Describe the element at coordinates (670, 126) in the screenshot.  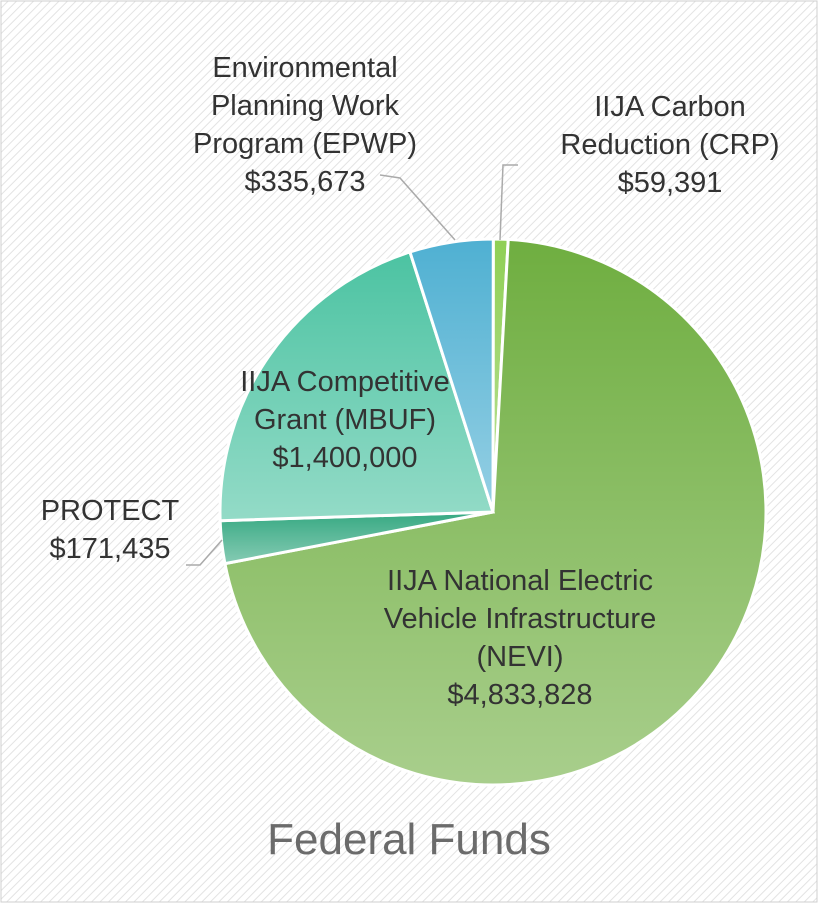
I see `category-label: IIJA Carbon Reduction (CRP)` at that location.